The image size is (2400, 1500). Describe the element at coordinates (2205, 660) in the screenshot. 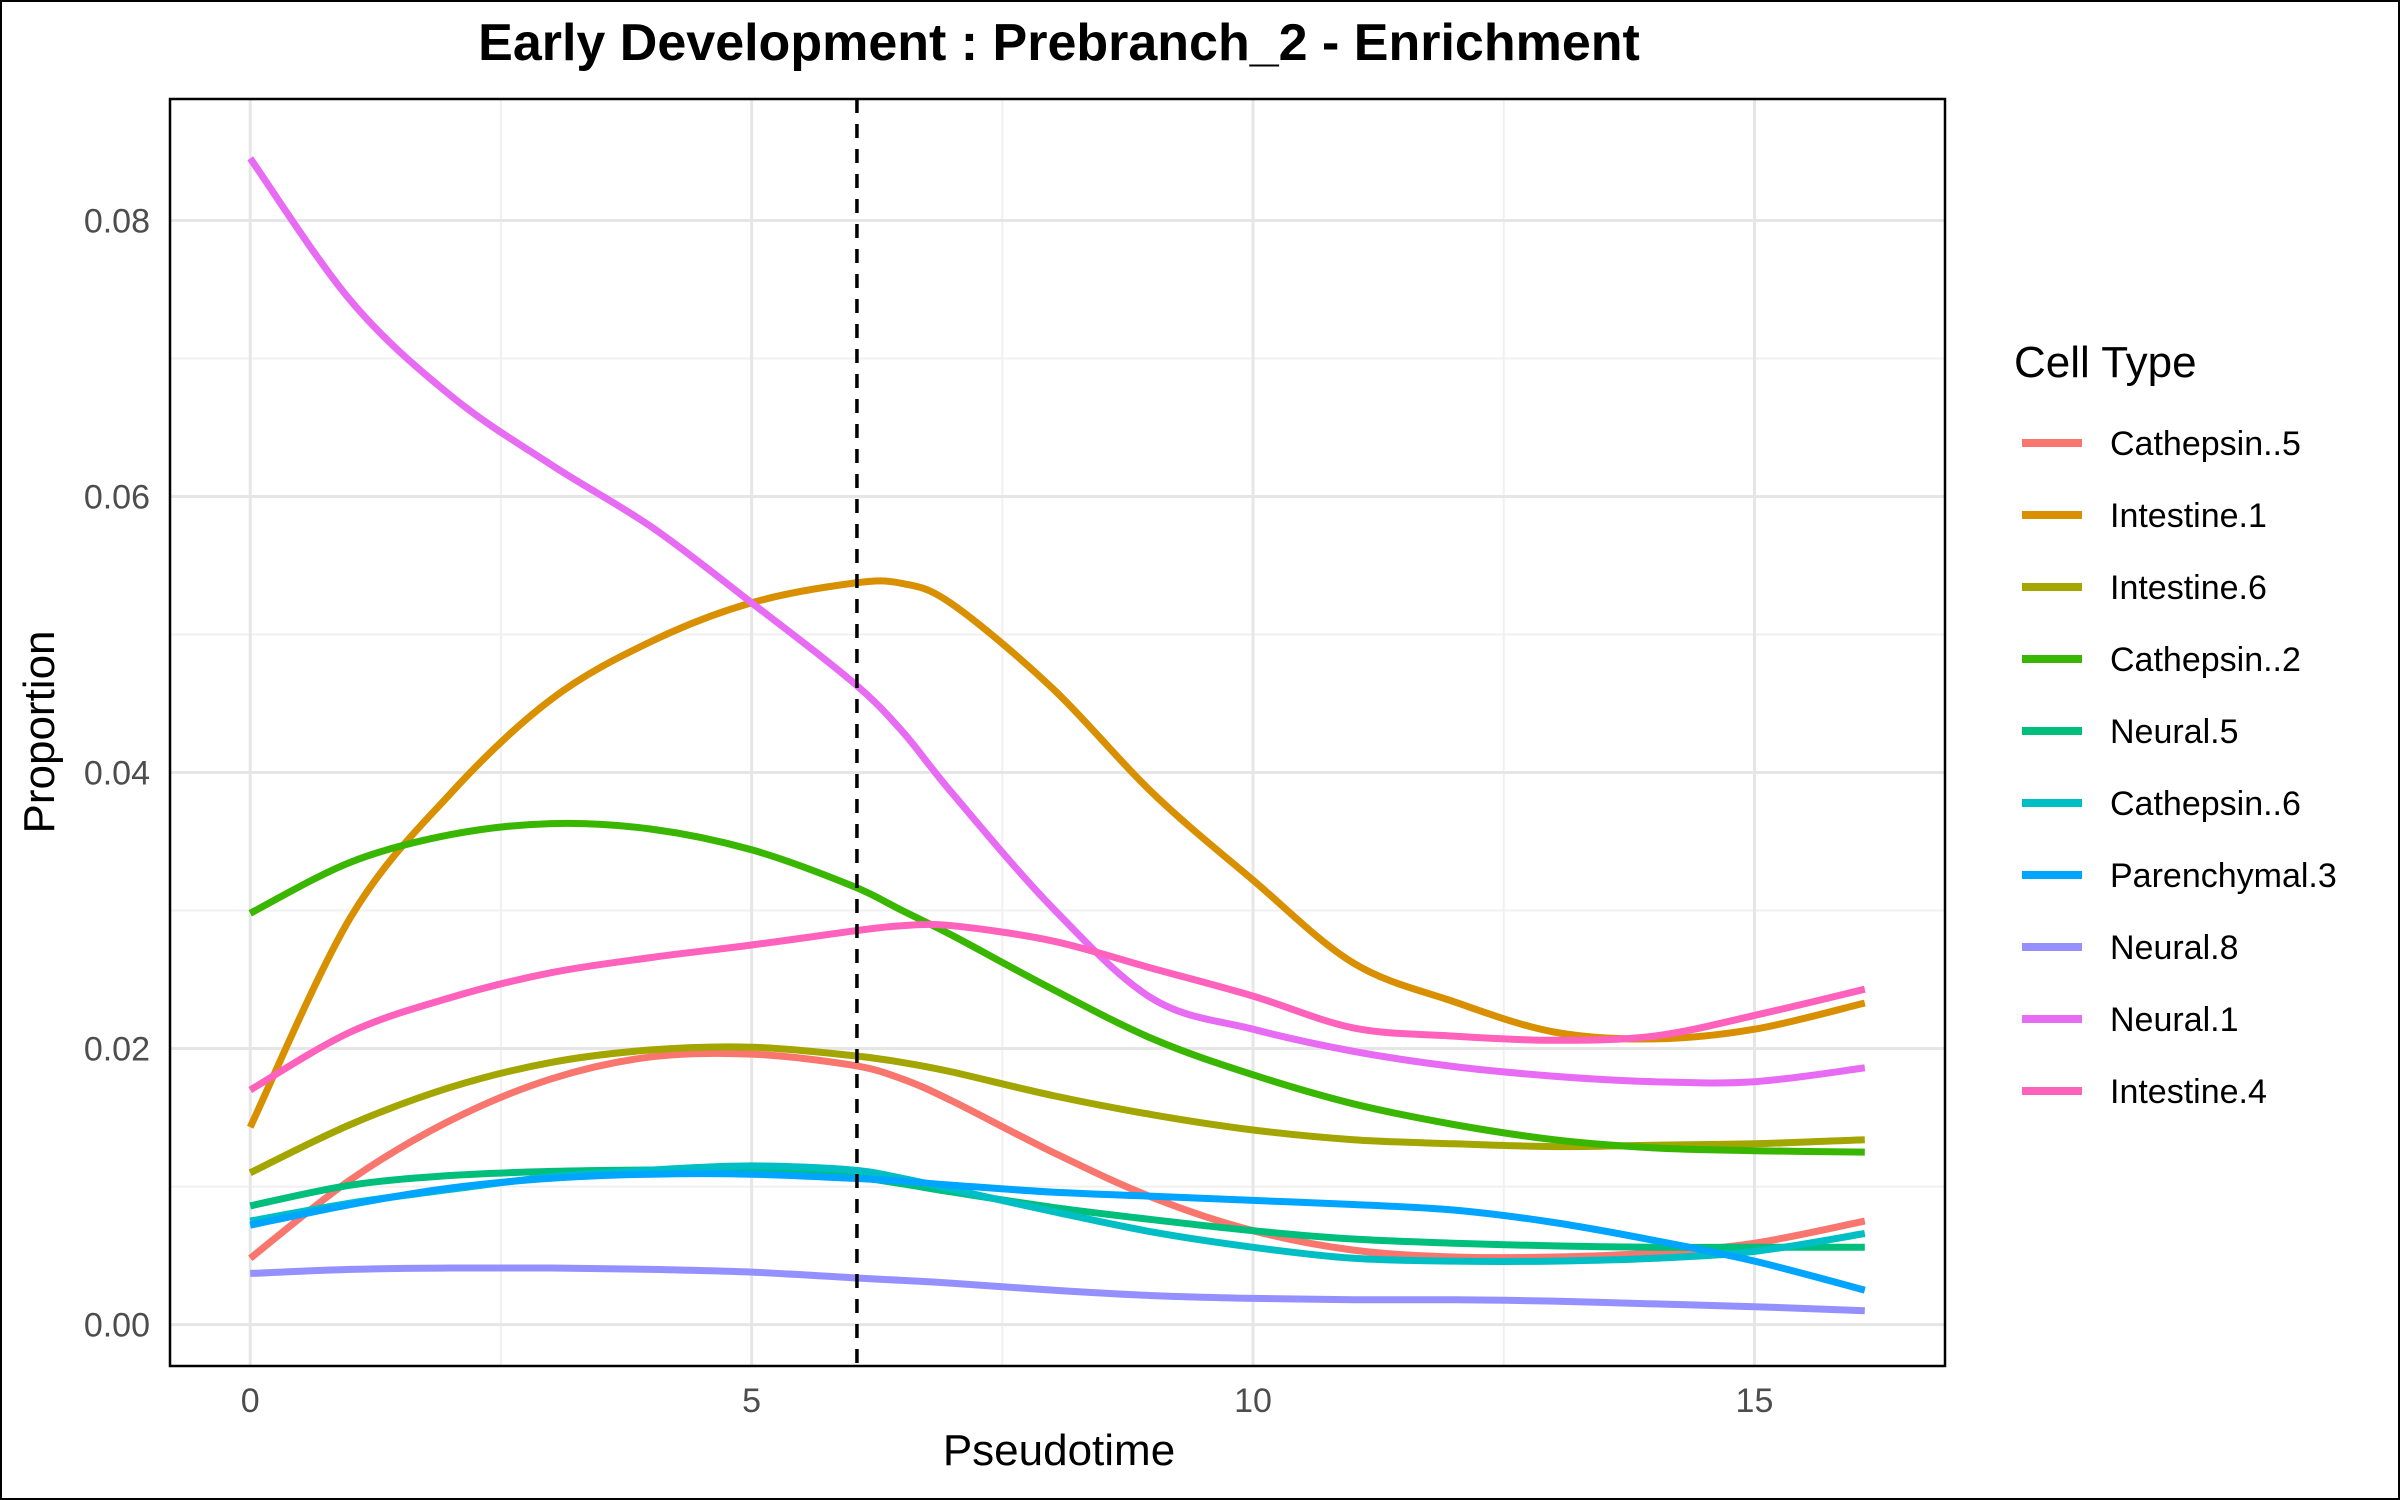

I see `legend-label-cathepsin-2: Cathepsin..2` at that location.